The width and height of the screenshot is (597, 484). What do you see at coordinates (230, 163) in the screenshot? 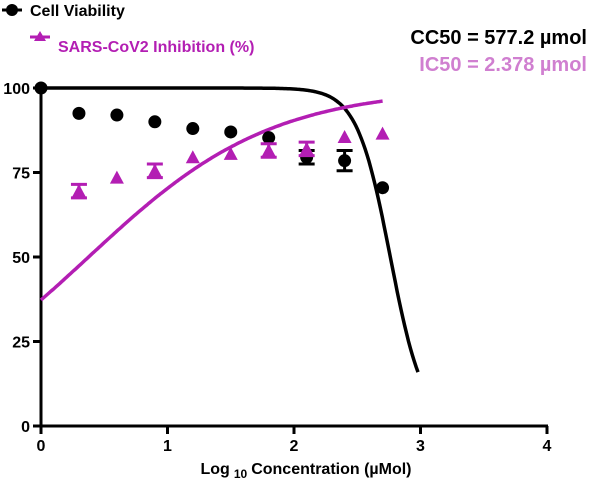
I see `series-sars-cov2-inhibition` at bounding box center [230, 163].